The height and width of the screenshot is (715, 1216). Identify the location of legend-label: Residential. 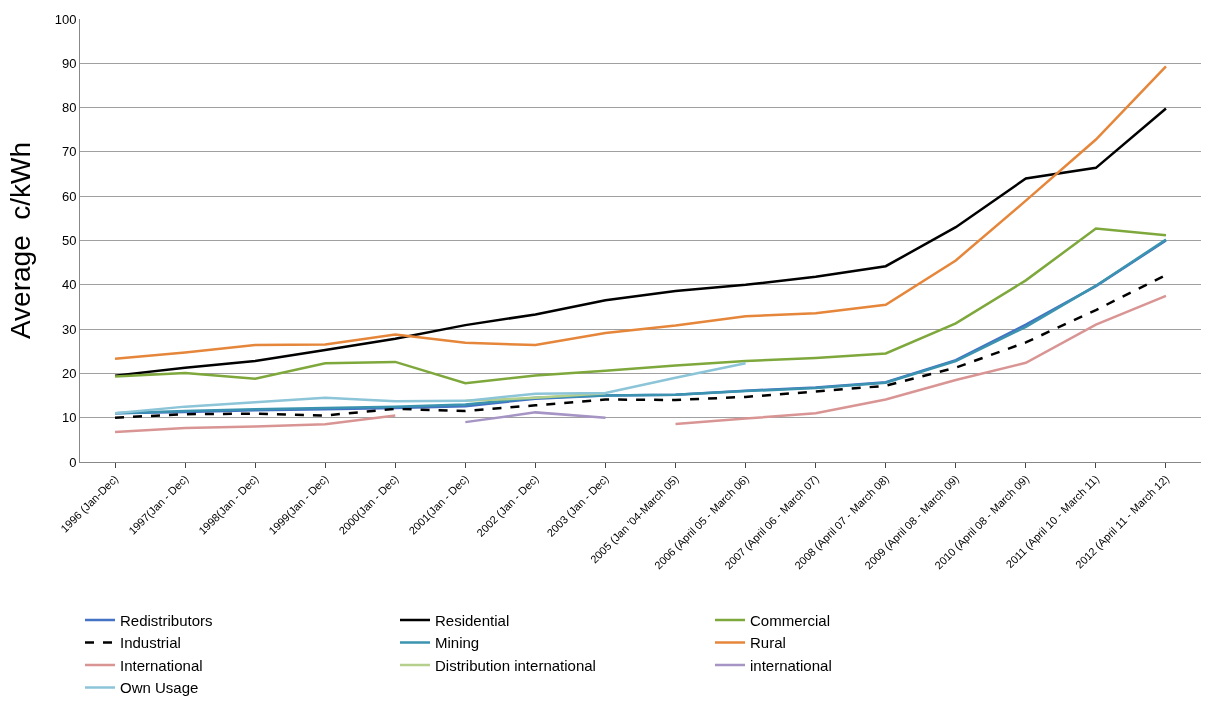
(472, 620).